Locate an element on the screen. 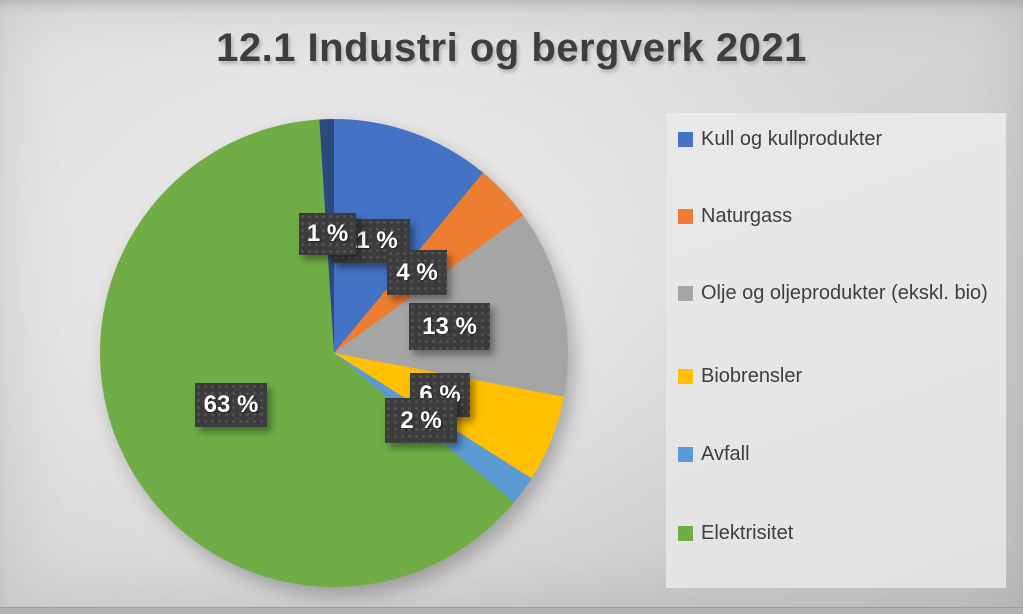 The image size is (1023, 614). legend-label: Kull og kullprodukter is located at coordinates (792, 139).